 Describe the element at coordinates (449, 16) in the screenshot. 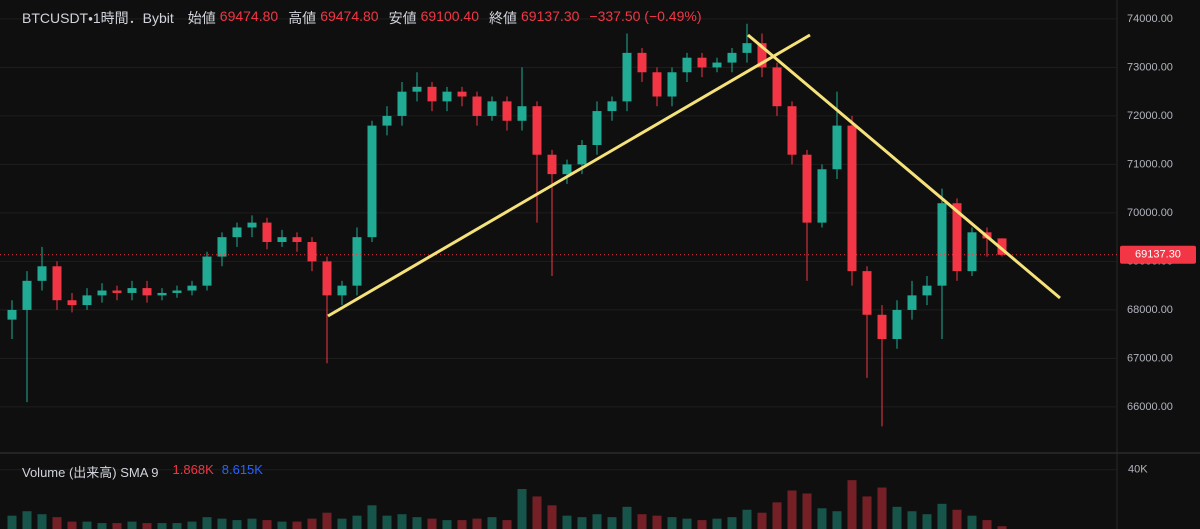

I see `value: 69100.40` at that location.